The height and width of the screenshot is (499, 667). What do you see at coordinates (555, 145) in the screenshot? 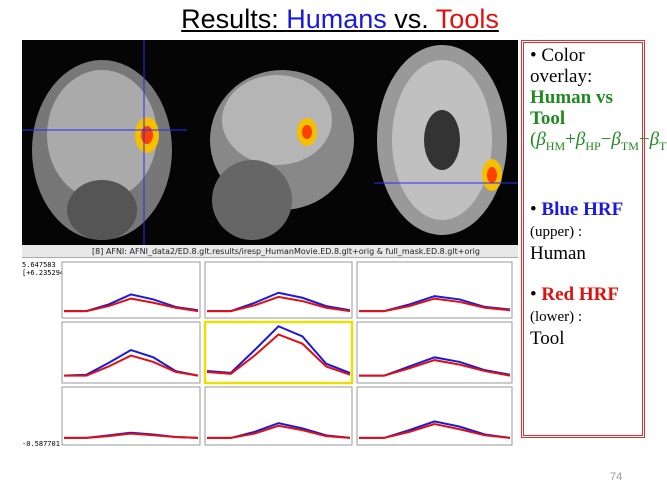
I see `formula-sub: HM` at bounding box center [555, 145].